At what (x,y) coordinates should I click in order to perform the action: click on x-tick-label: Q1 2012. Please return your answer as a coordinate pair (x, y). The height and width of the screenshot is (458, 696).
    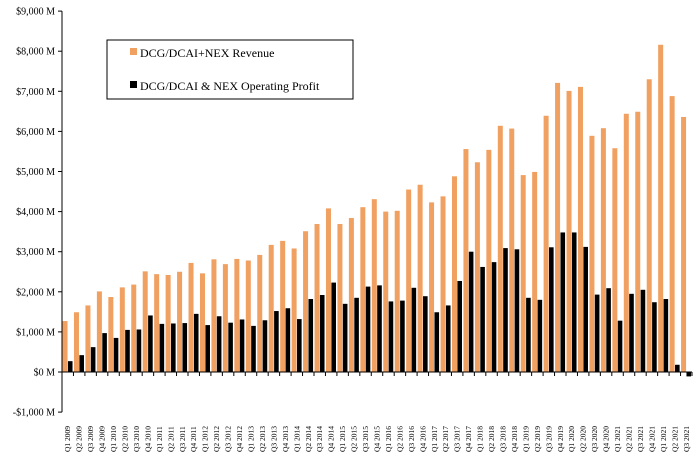
    Looking at the image, I should click on (205, 439).